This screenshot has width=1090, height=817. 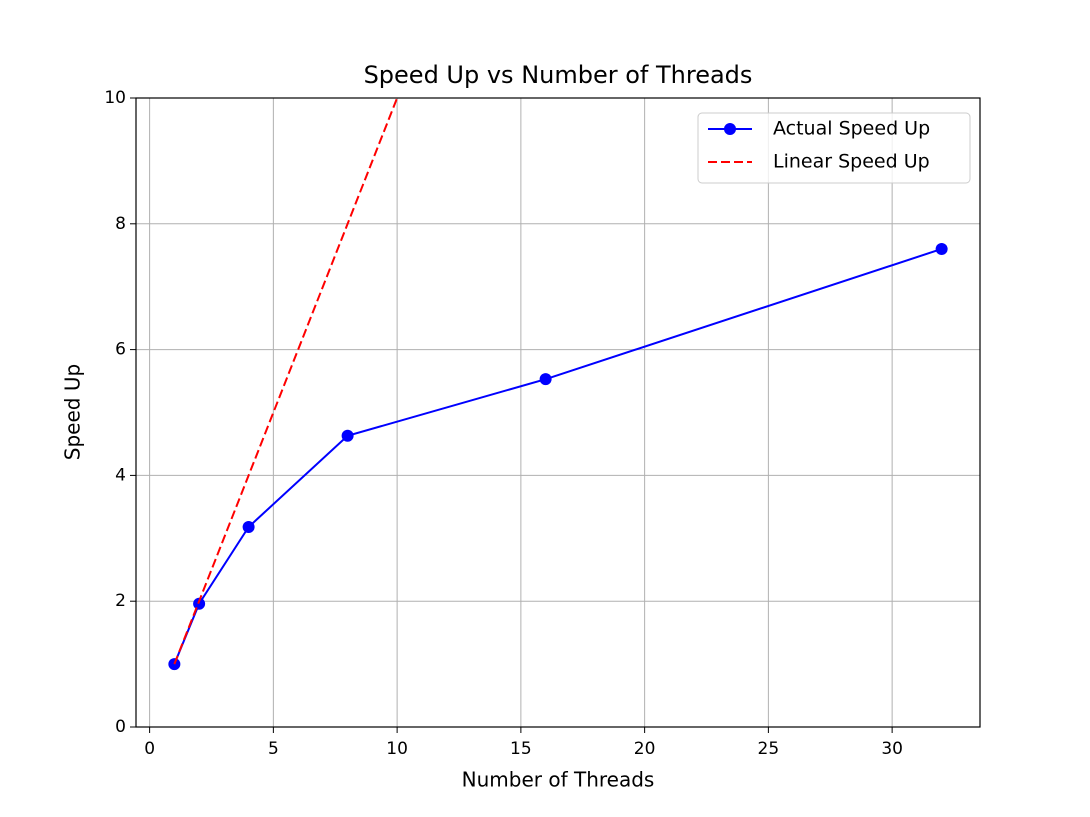 I want to click on legend-box, so click(x=834, y=148).